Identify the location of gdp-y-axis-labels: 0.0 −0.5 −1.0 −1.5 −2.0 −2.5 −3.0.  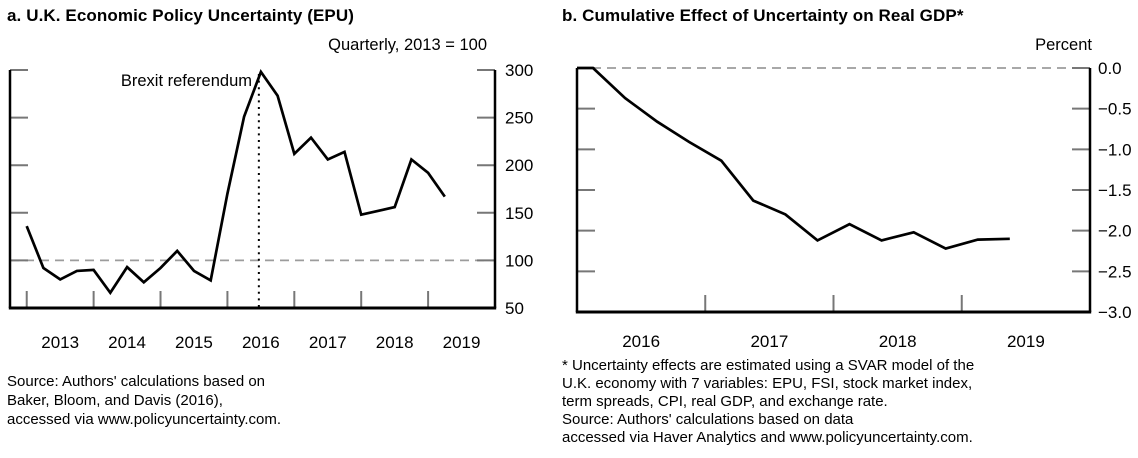
(1115, 190).